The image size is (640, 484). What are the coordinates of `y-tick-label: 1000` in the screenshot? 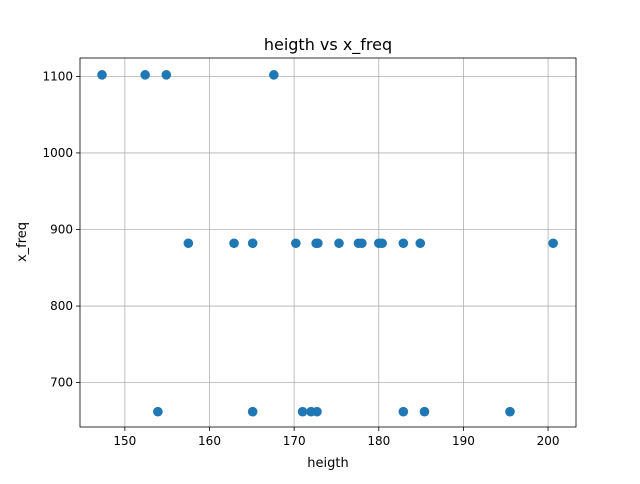 It's located at (57, 153).